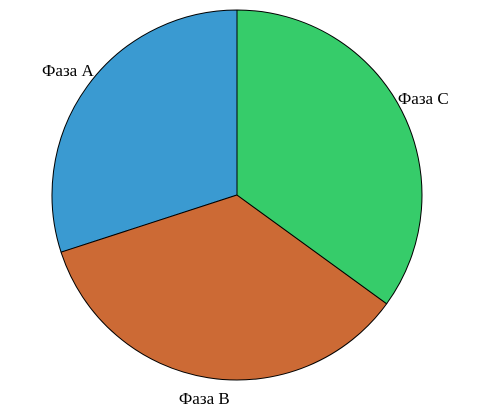 The image size is (485, 412). I want to click on slice-label: Фаза C, so click(423, 98).